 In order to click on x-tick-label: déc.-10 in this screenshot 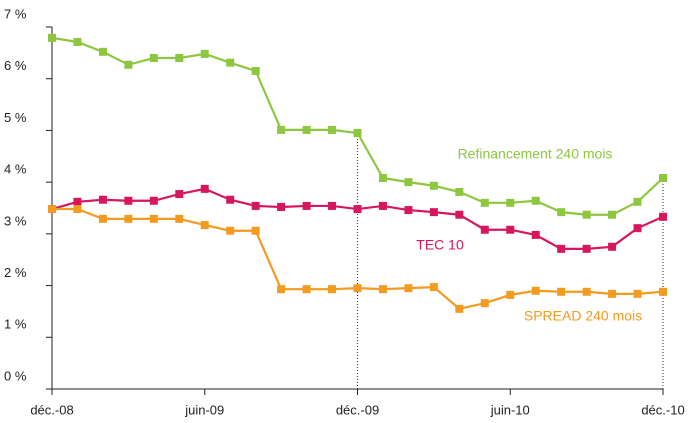, I will do `click(662, 409)`.